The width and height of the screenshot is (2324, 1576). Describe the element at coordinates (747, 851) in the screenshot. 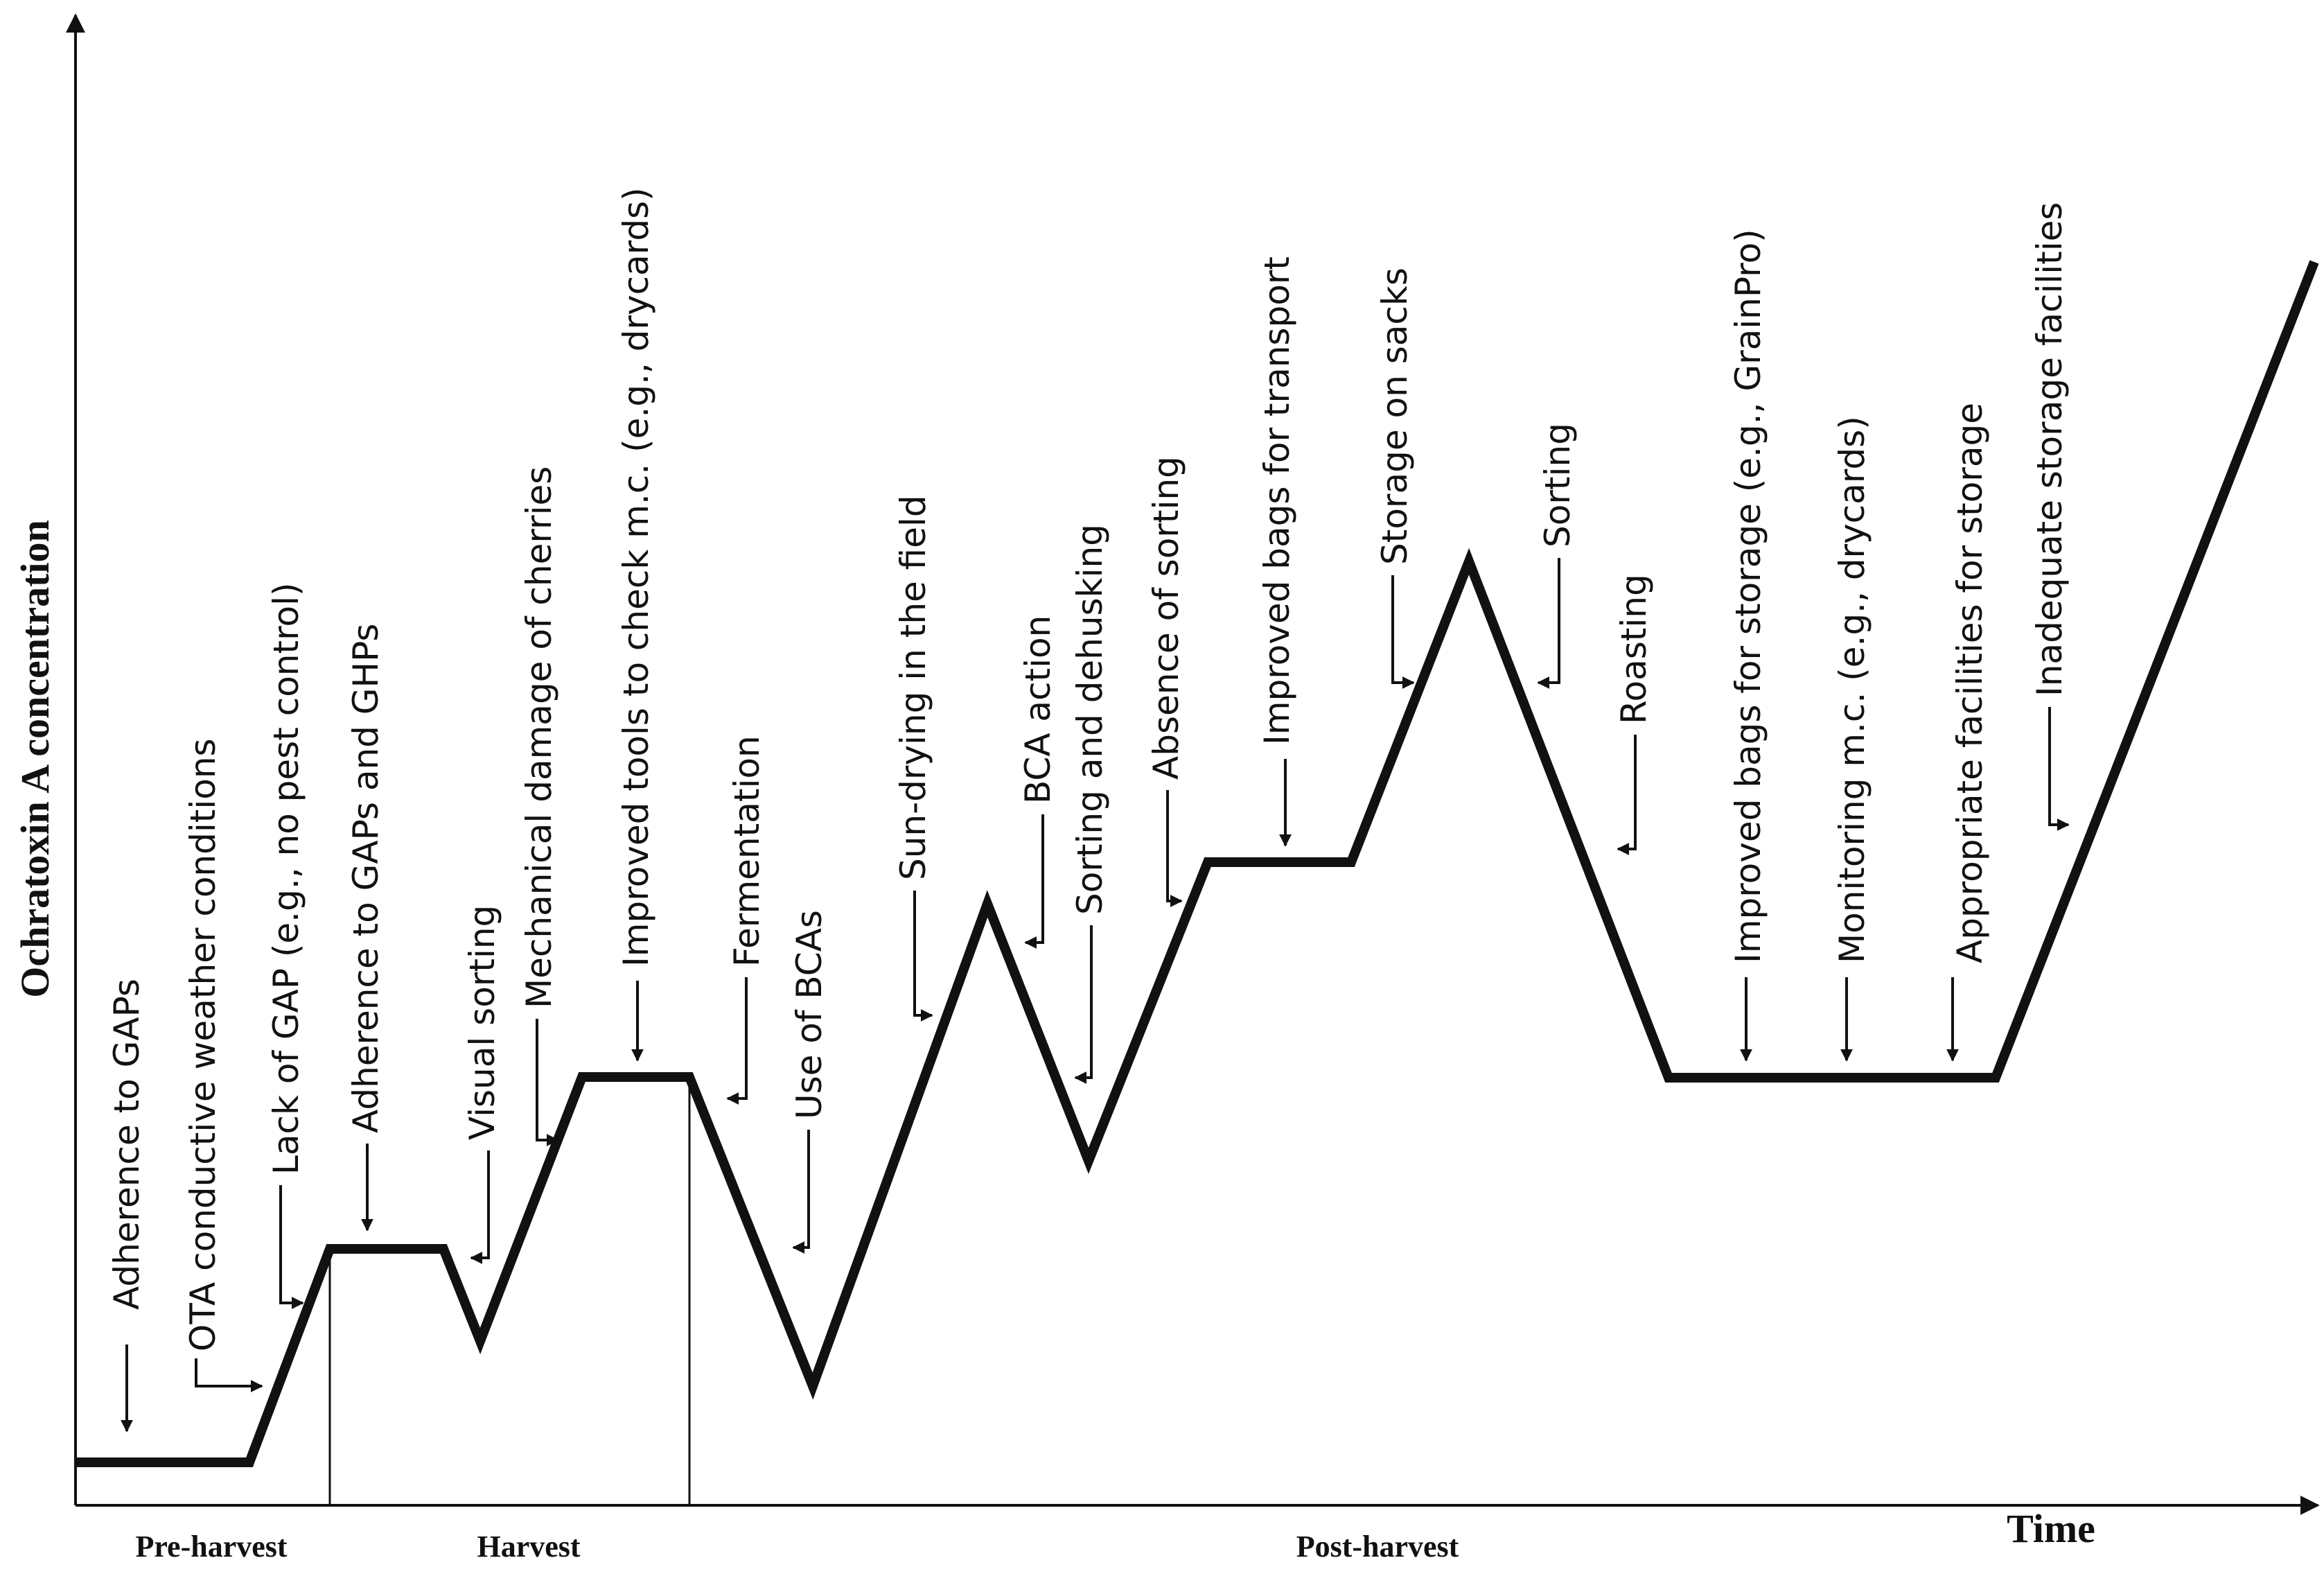

I see `factor-fermentation: Fermentation` at that location.